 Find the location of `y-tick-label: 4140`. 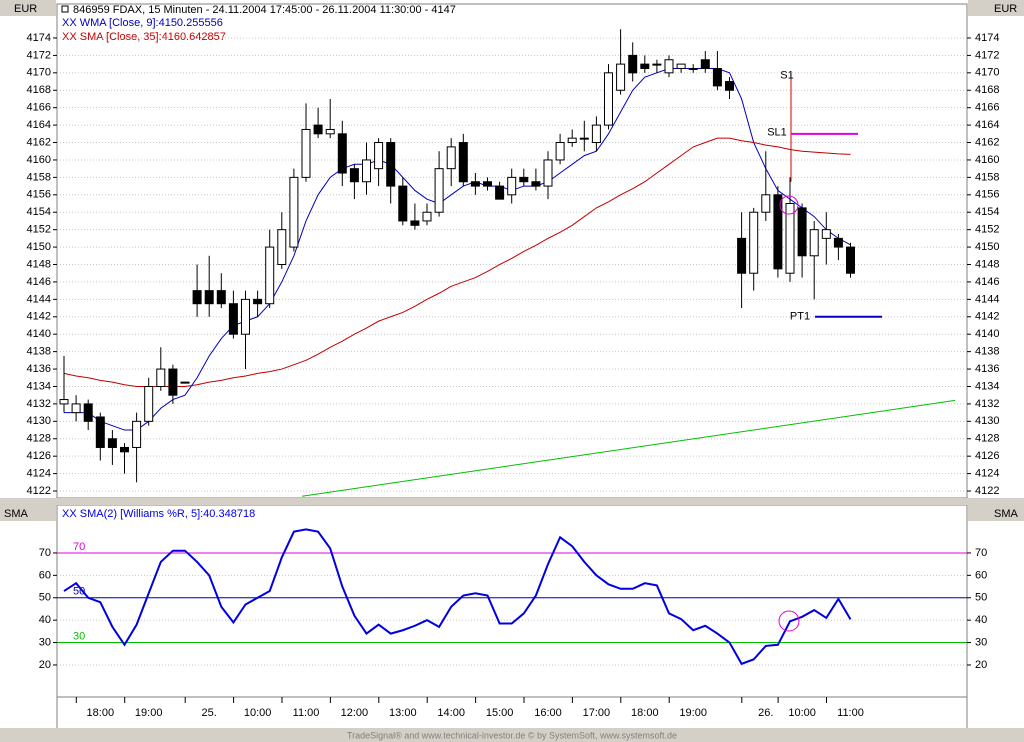

y-tick-label: 4140 is located at coordinates (987, 334).